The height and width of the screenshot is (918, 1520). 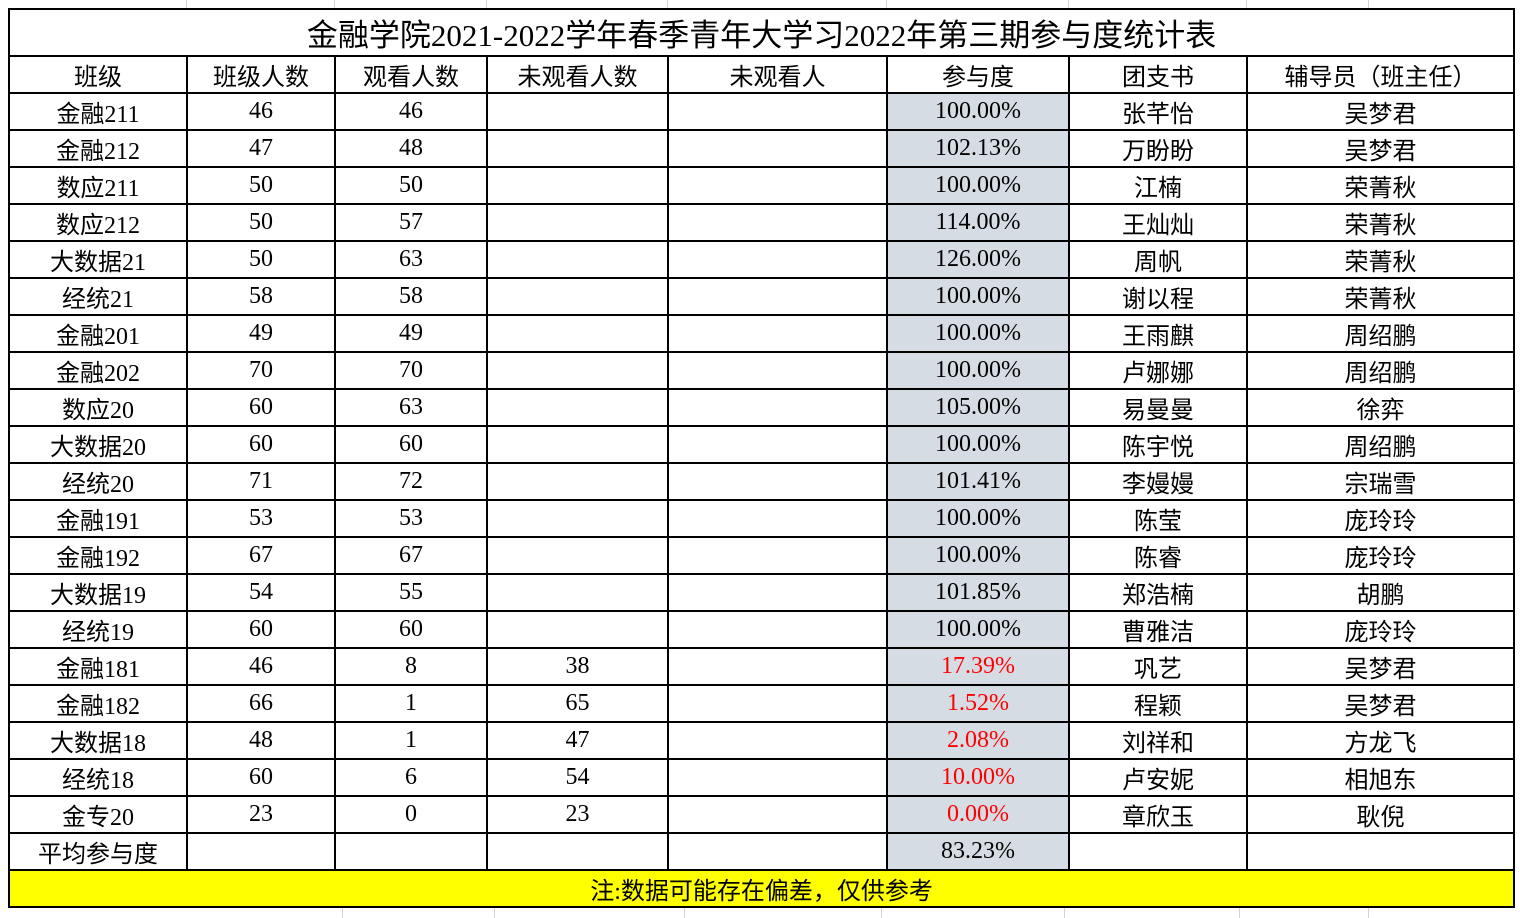 I want to click on cell-viewers: 67, so click(x=411, y=555).